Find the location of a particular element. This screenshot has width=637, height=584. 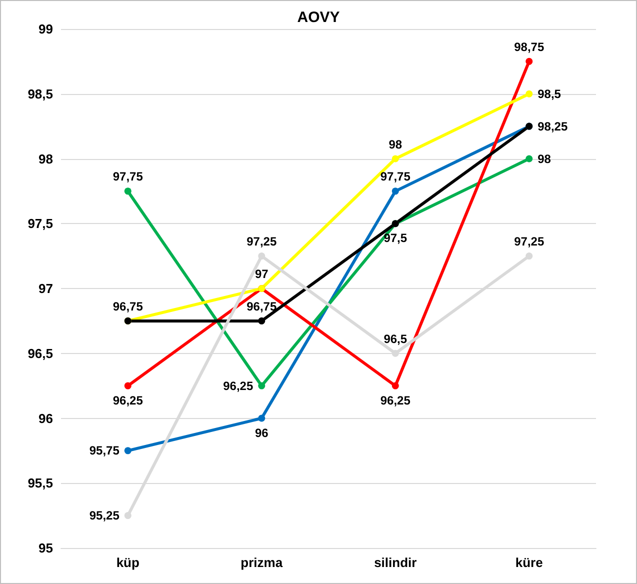

chart-title: AOVY is located at coordinates (318, 17).